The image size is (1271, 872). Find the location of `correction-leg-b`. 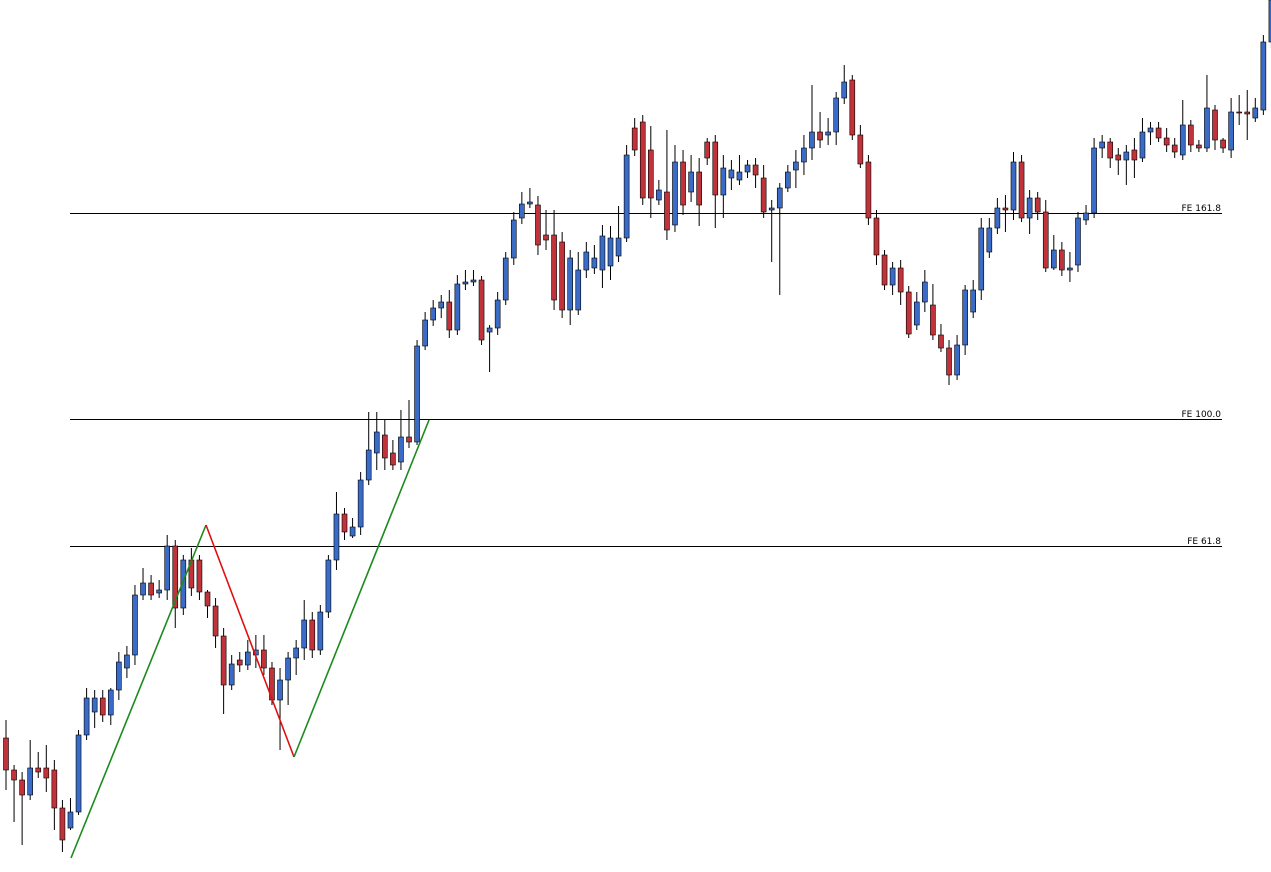

correction-leg-b is located at coordinates (250, 641).